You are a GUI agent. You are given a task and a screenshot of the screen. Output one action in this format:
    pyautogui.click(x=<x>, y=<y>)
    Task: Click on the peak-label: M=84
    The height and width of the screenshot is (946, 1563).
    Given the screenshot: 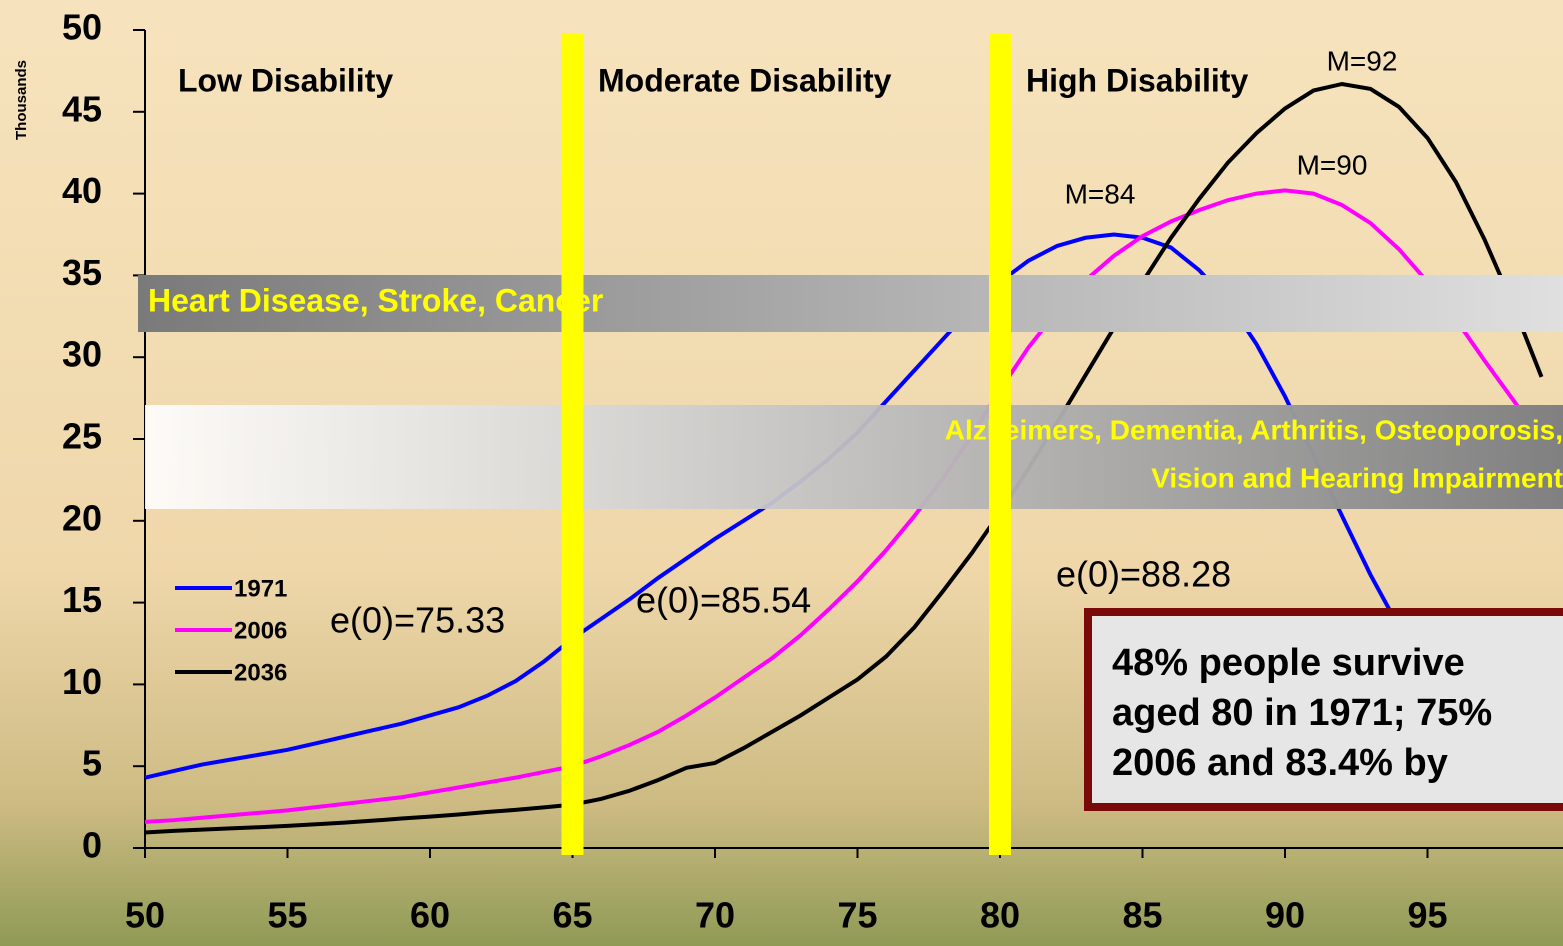 What is the action you would take?
    pyautogui.click(x=1100, y=193)
    